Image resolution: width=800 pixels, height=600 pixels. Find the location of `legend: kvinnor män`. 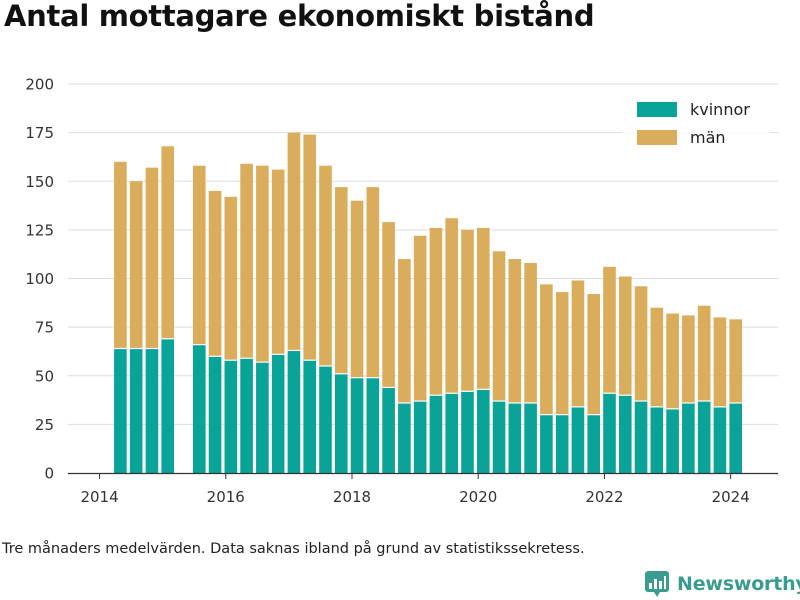

legend: kvinnor män is located at coordinates (696, 123).